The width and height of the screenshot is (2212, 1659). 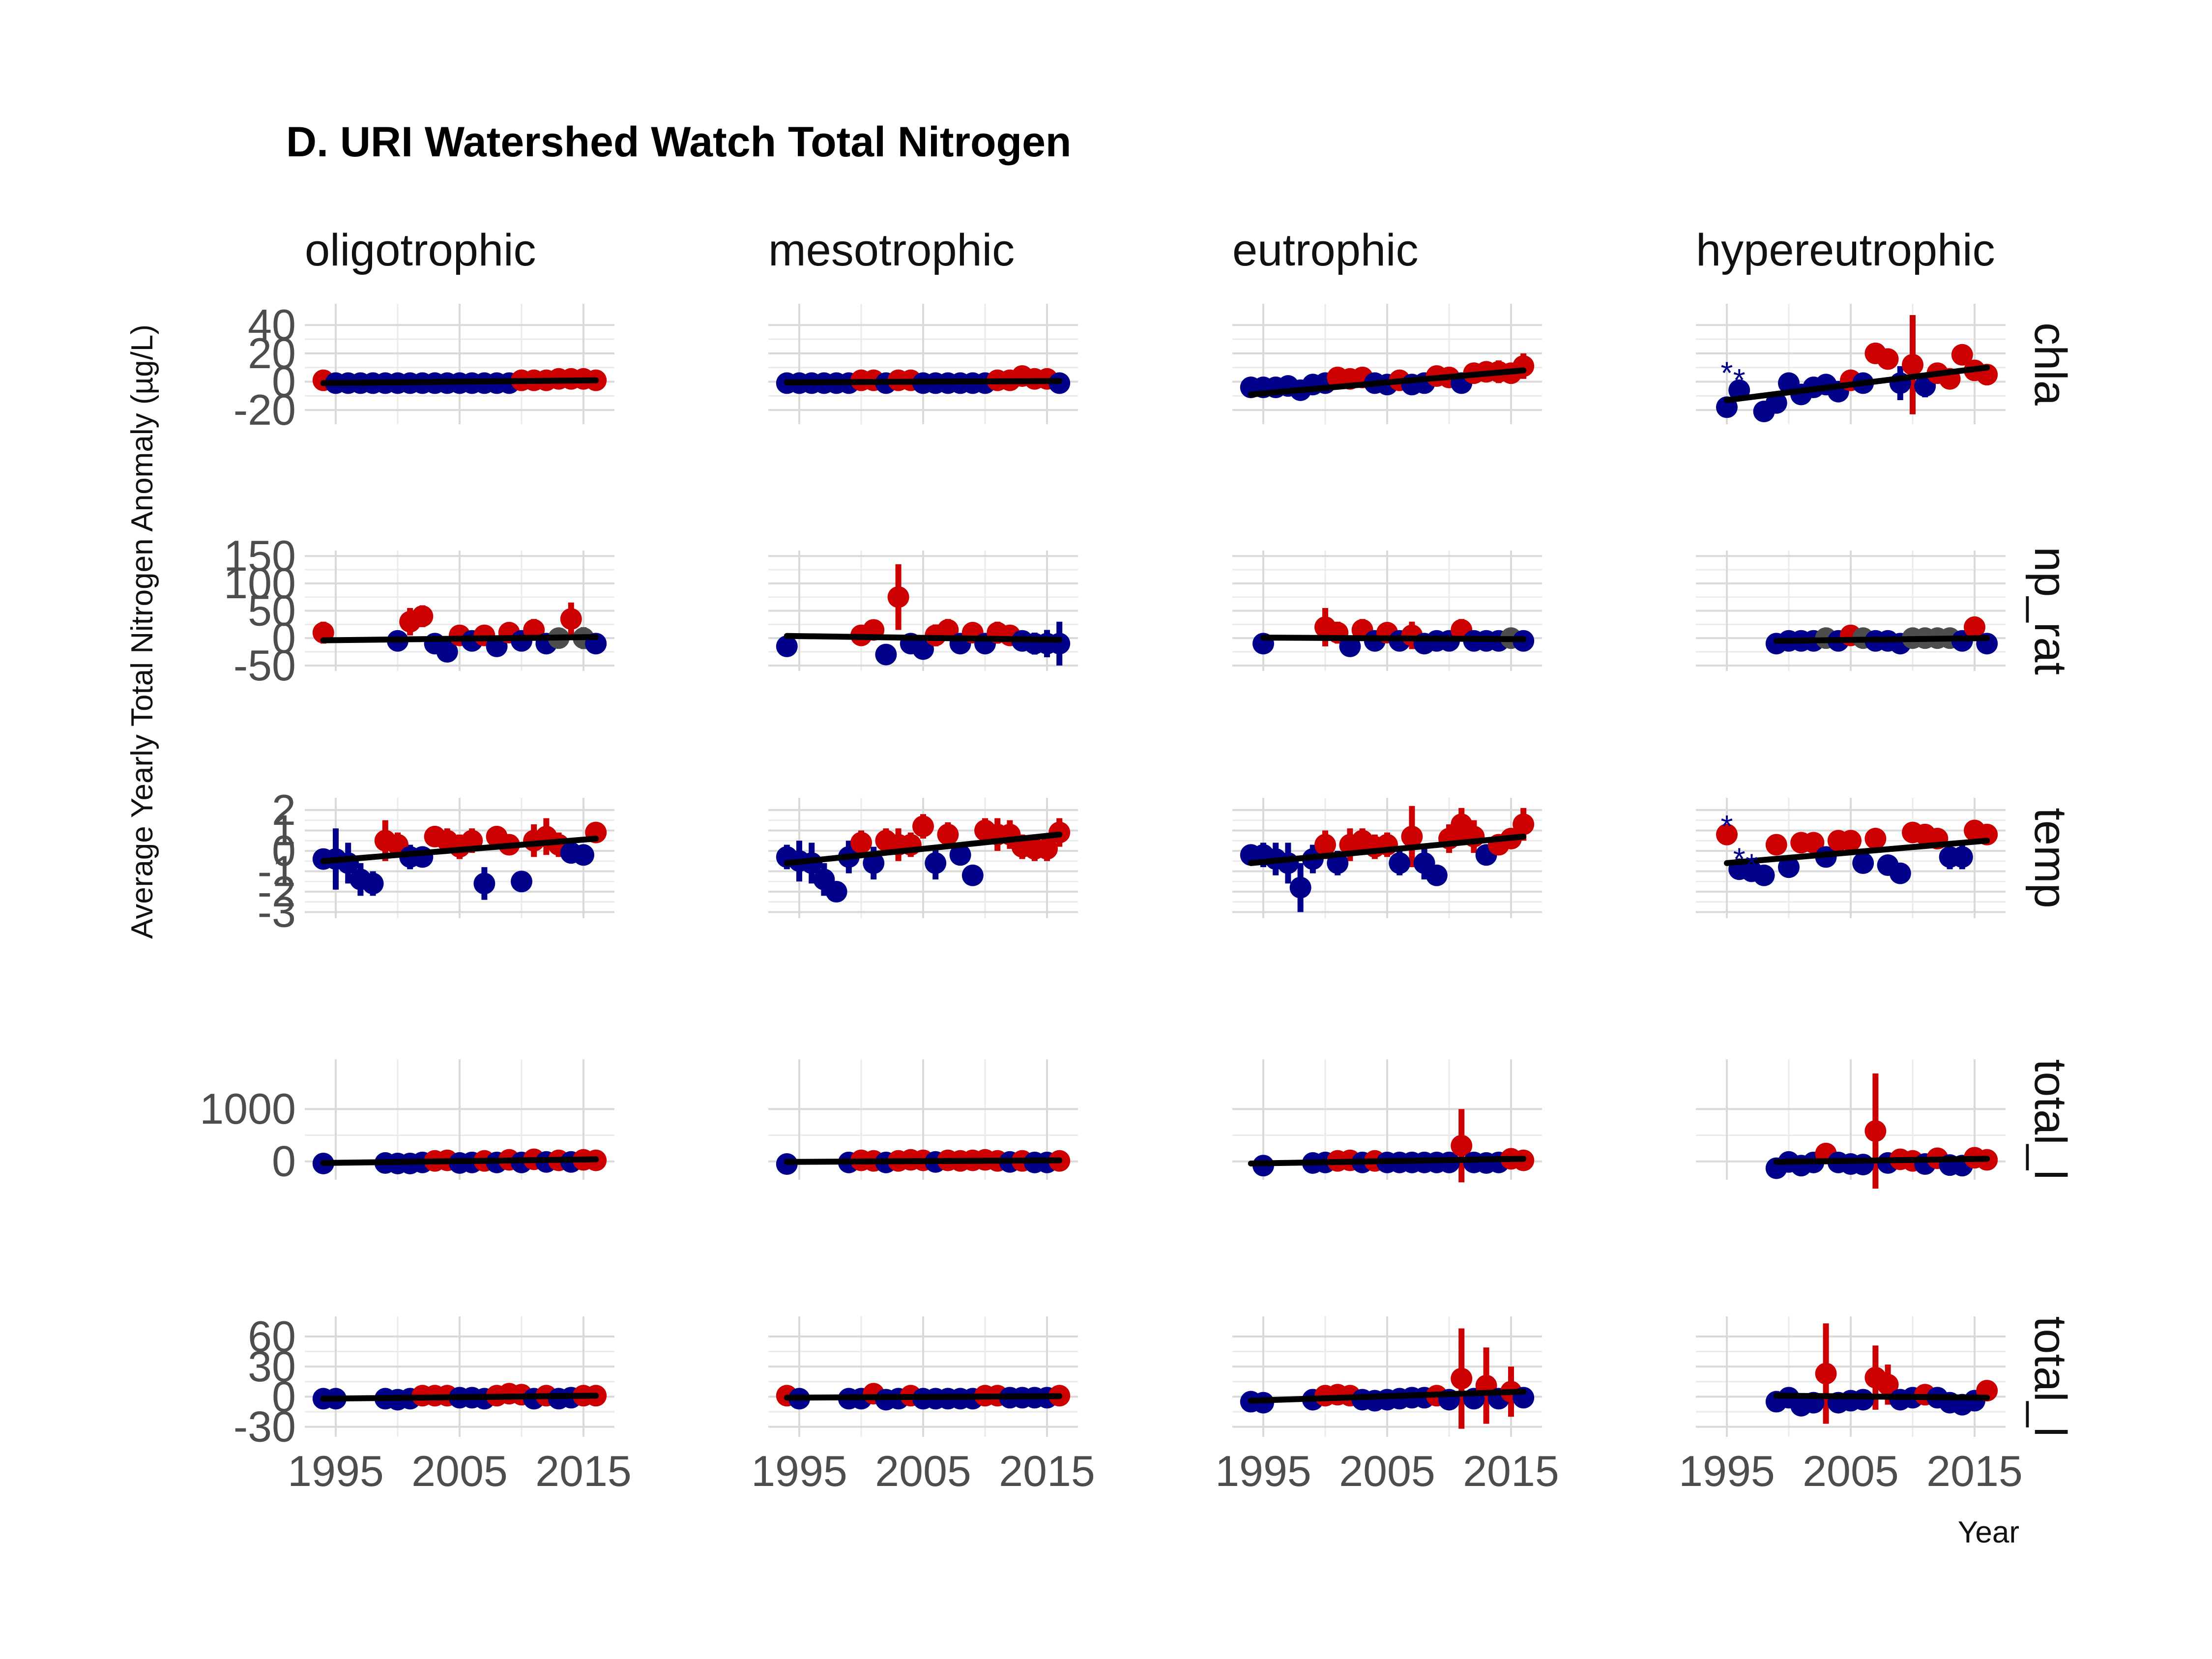 I want to click on y-tick-label: 1, so click(x=284, y=830).